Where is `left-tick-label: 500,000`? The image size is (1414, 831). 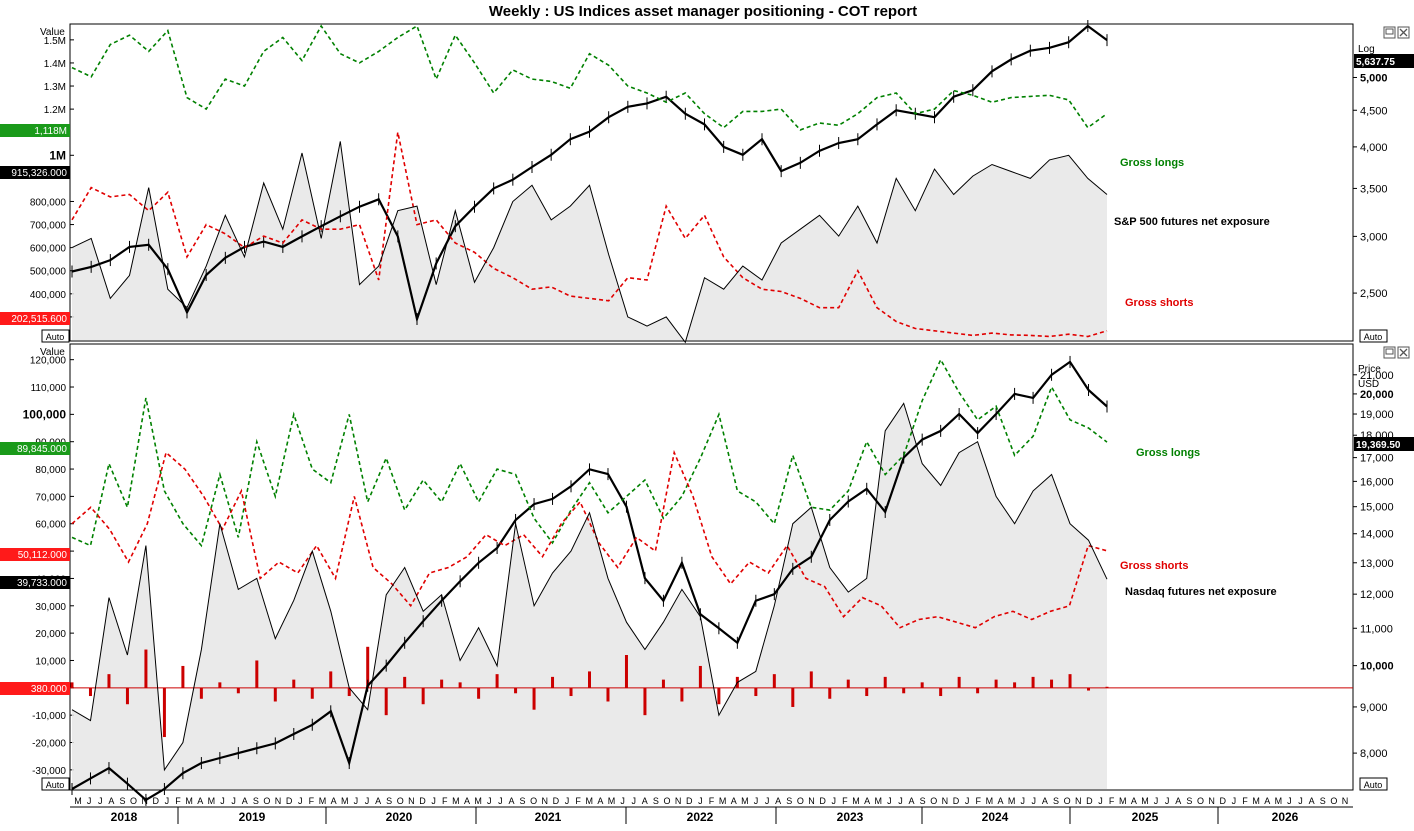
left-tick-label: 500,000 is located at coordinates (48, 272).